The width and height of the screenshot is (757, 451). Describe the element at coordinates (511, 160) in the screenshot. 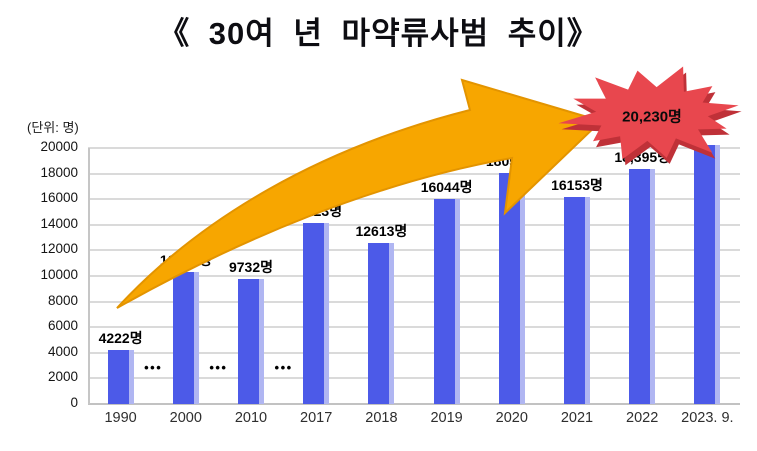

I see `bar-value-label: 18050명` at that location.